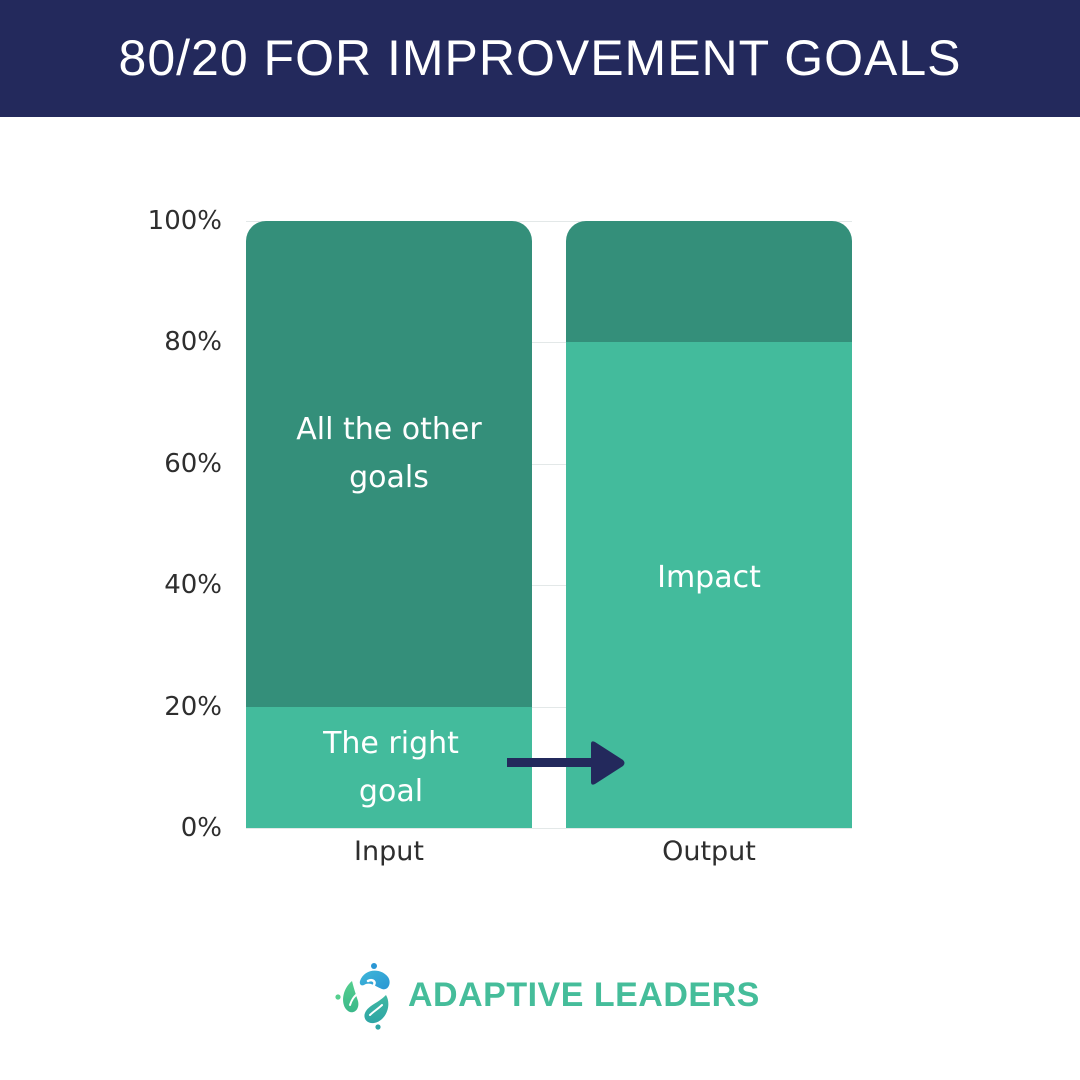 The height and width of the screenshot is (1080, 1080). I want to click on arrow-right-icon, so click(566, 763).